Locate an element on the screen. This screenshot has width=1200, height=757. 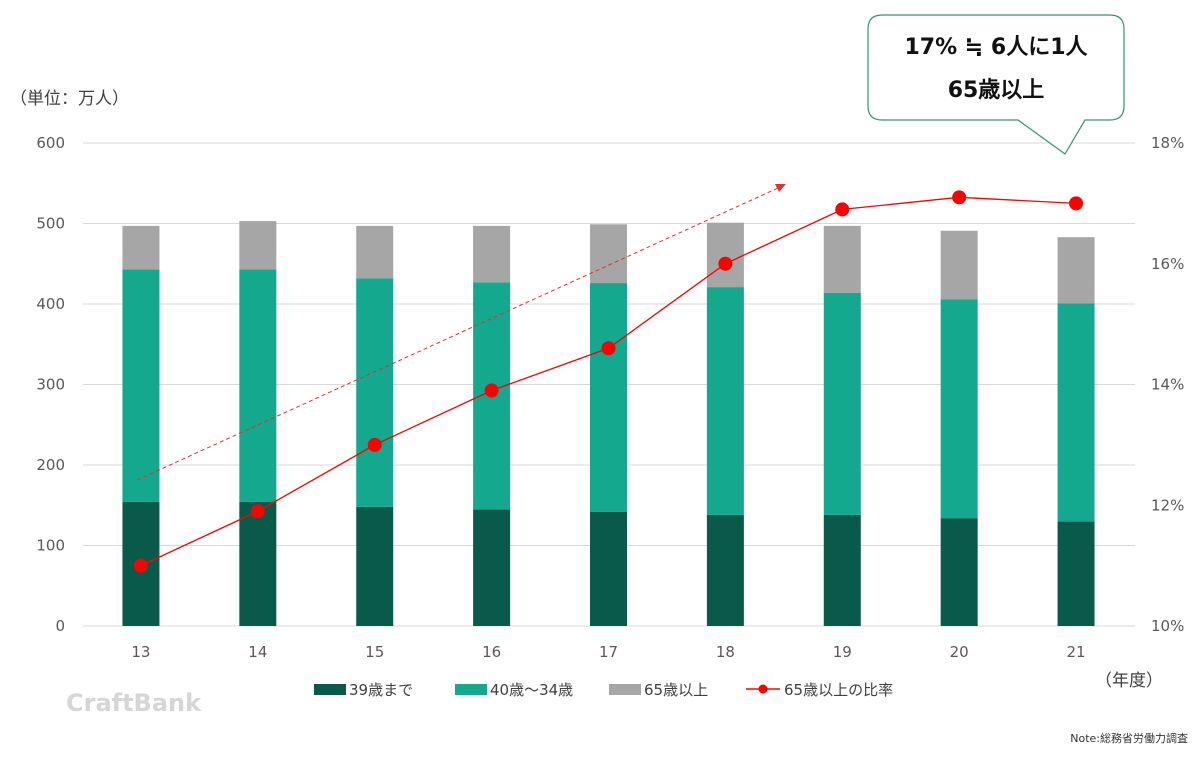
x-tick-label: 16 is located at coordinates (491, 652).